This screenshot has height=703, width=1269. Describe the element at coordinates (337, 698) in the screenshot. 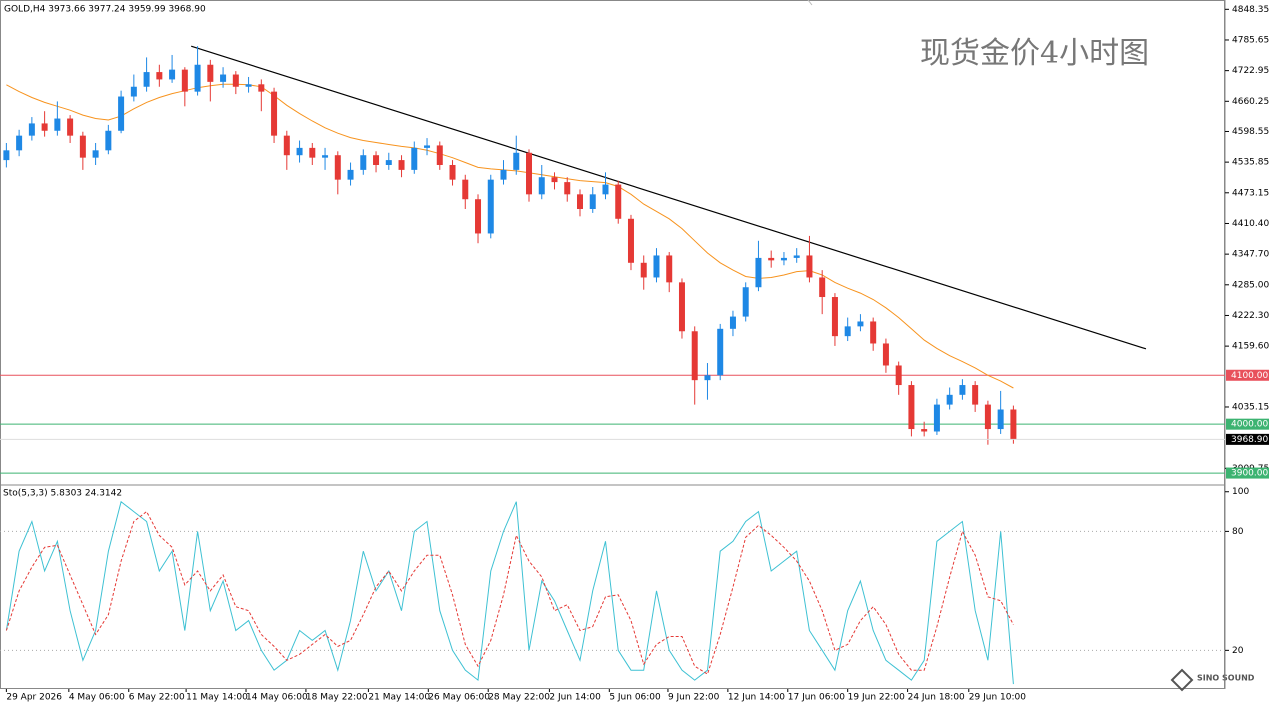

I see `x-tick-label: 18 May 22:00` at that location.